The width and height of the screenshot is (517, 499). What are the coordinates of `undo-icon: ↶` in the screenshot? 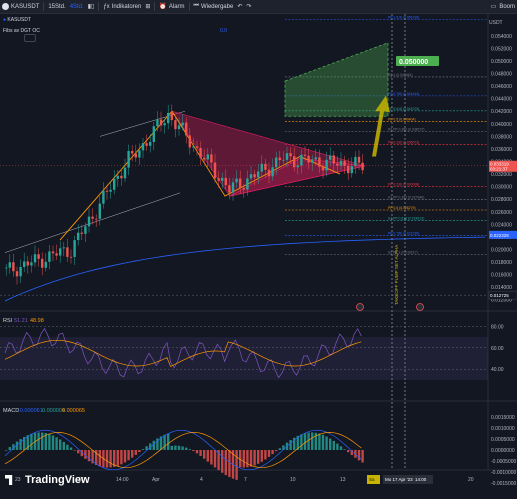 It's located at (240, 7).